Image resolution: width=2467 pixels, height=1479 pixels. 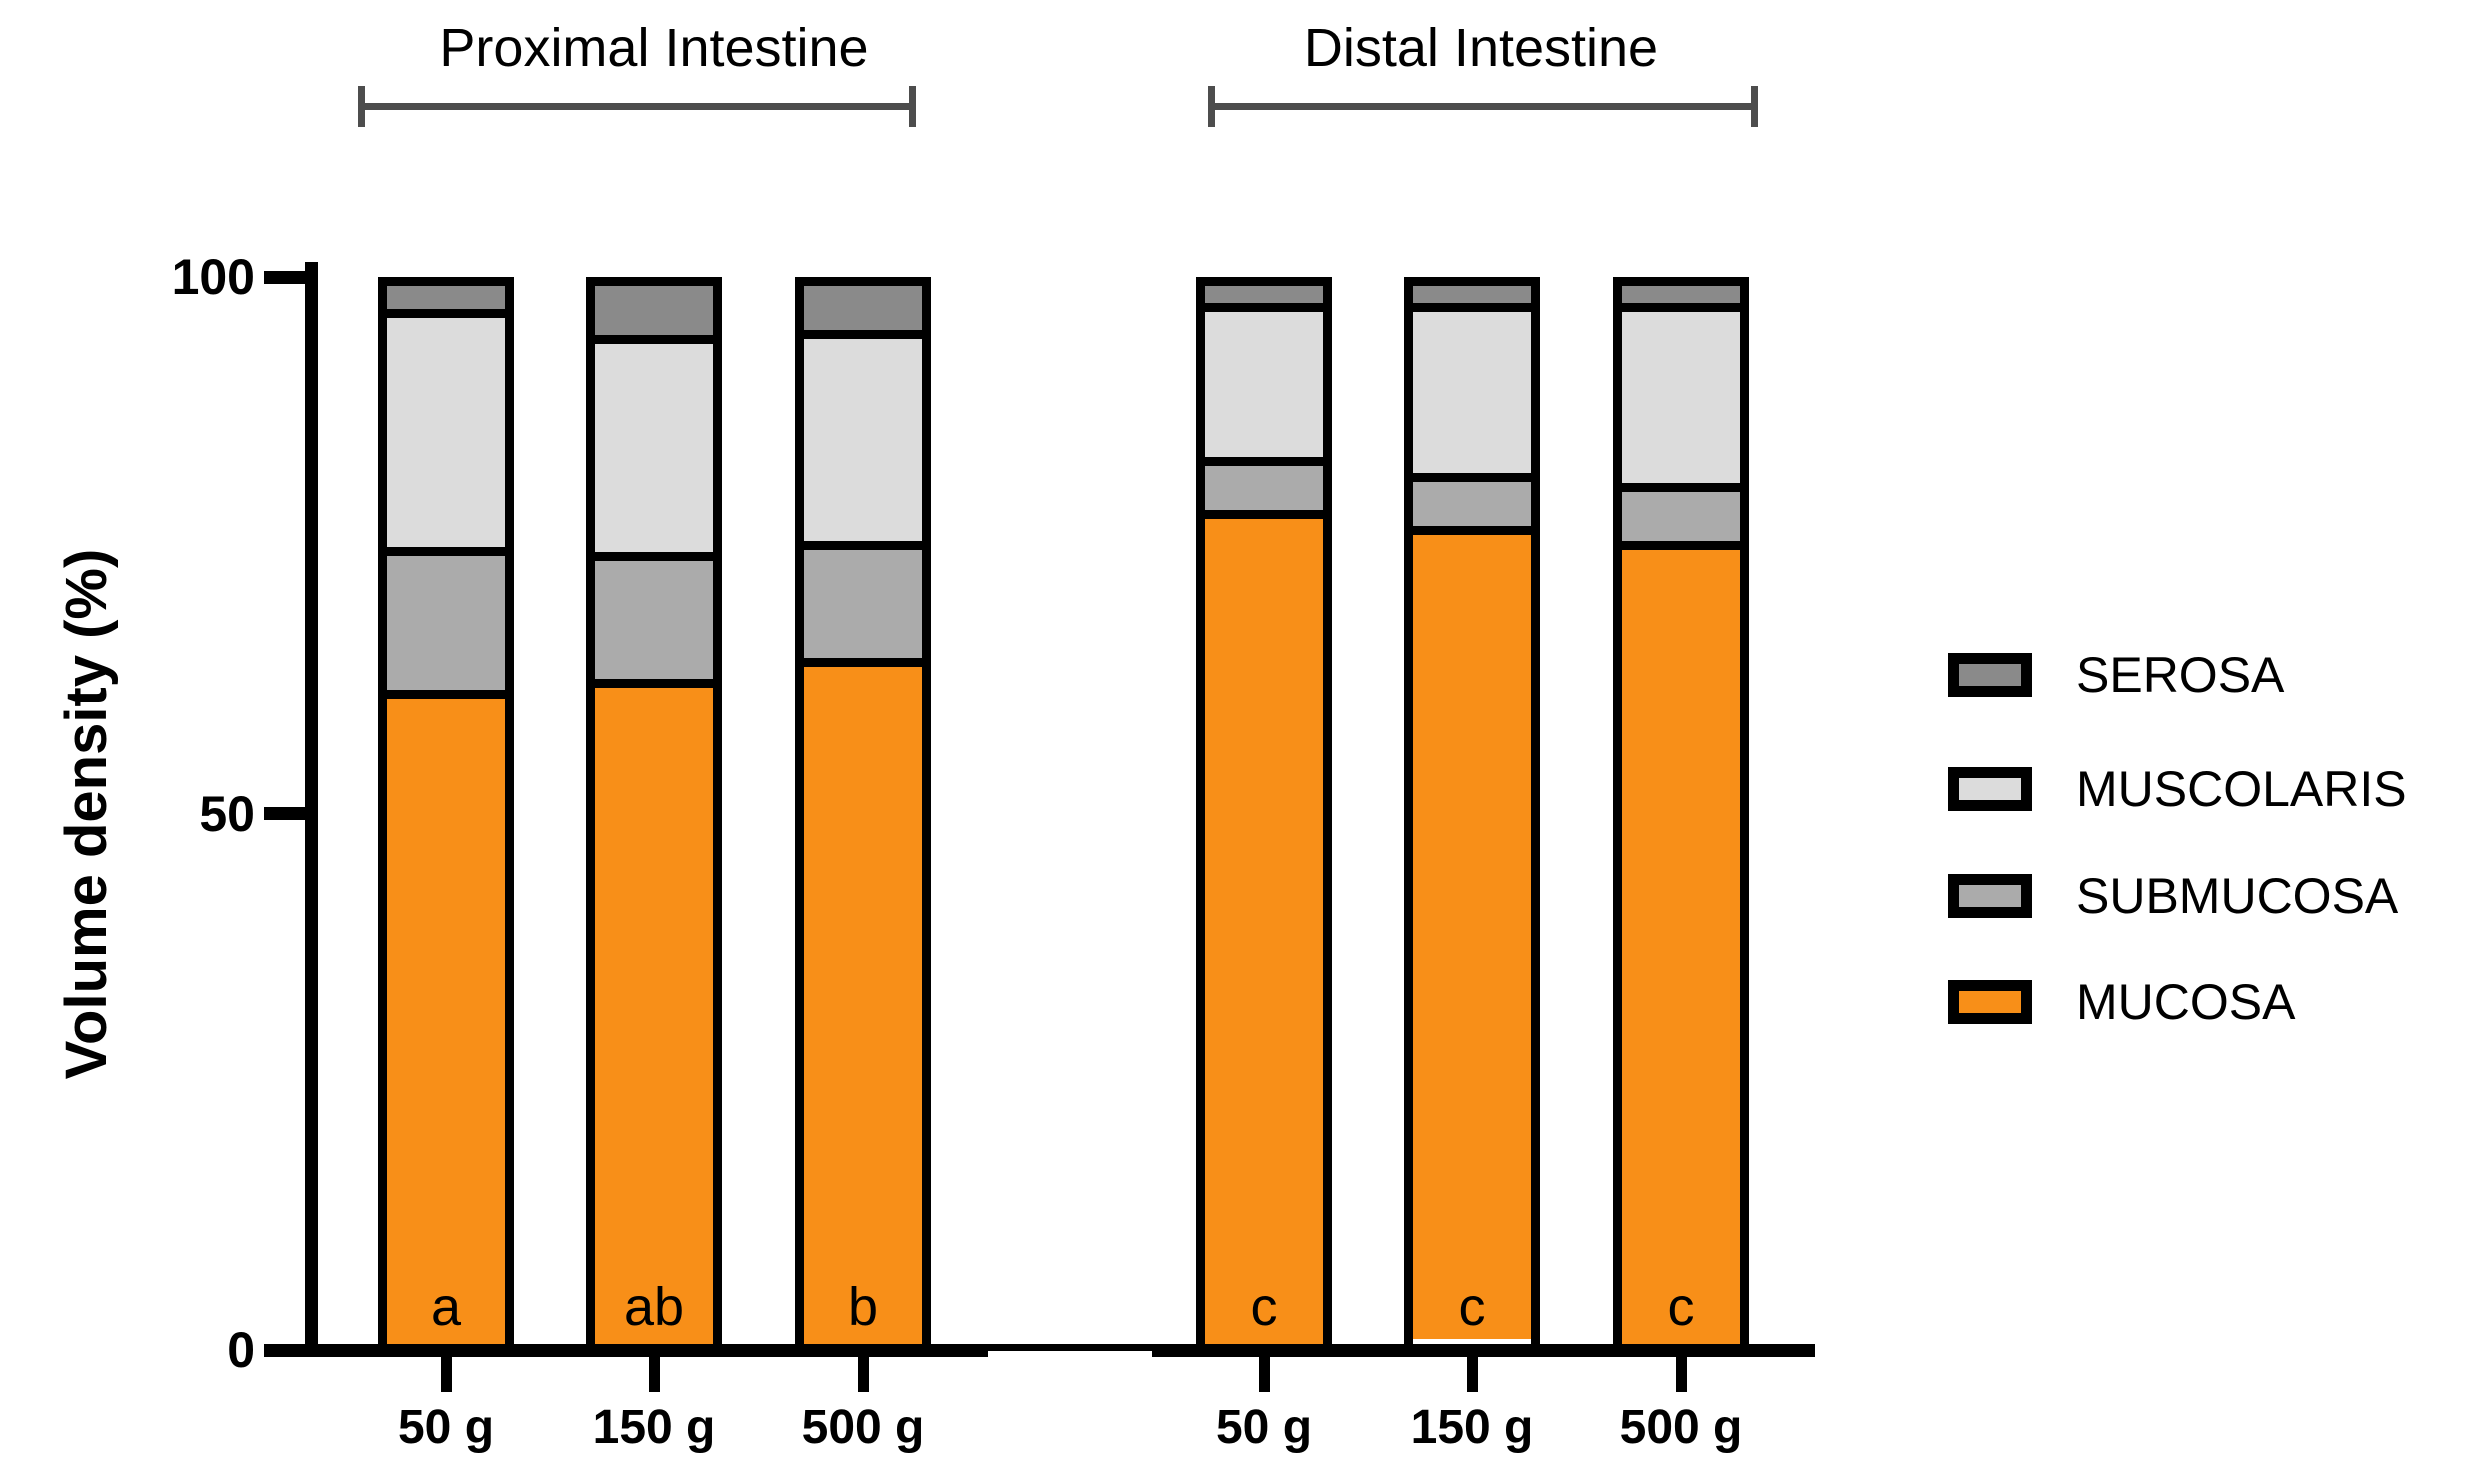 I want to click on y-tick-label-0: 0, so click(x=241, y=1350).